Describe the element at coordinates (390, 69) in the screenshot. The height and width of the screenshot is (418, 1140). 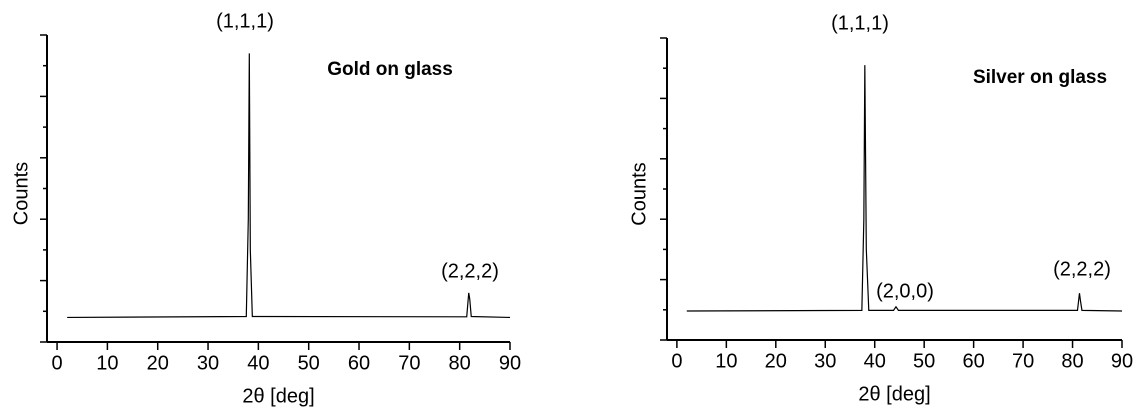
I see `chart-title: Gold on glass` at that location.